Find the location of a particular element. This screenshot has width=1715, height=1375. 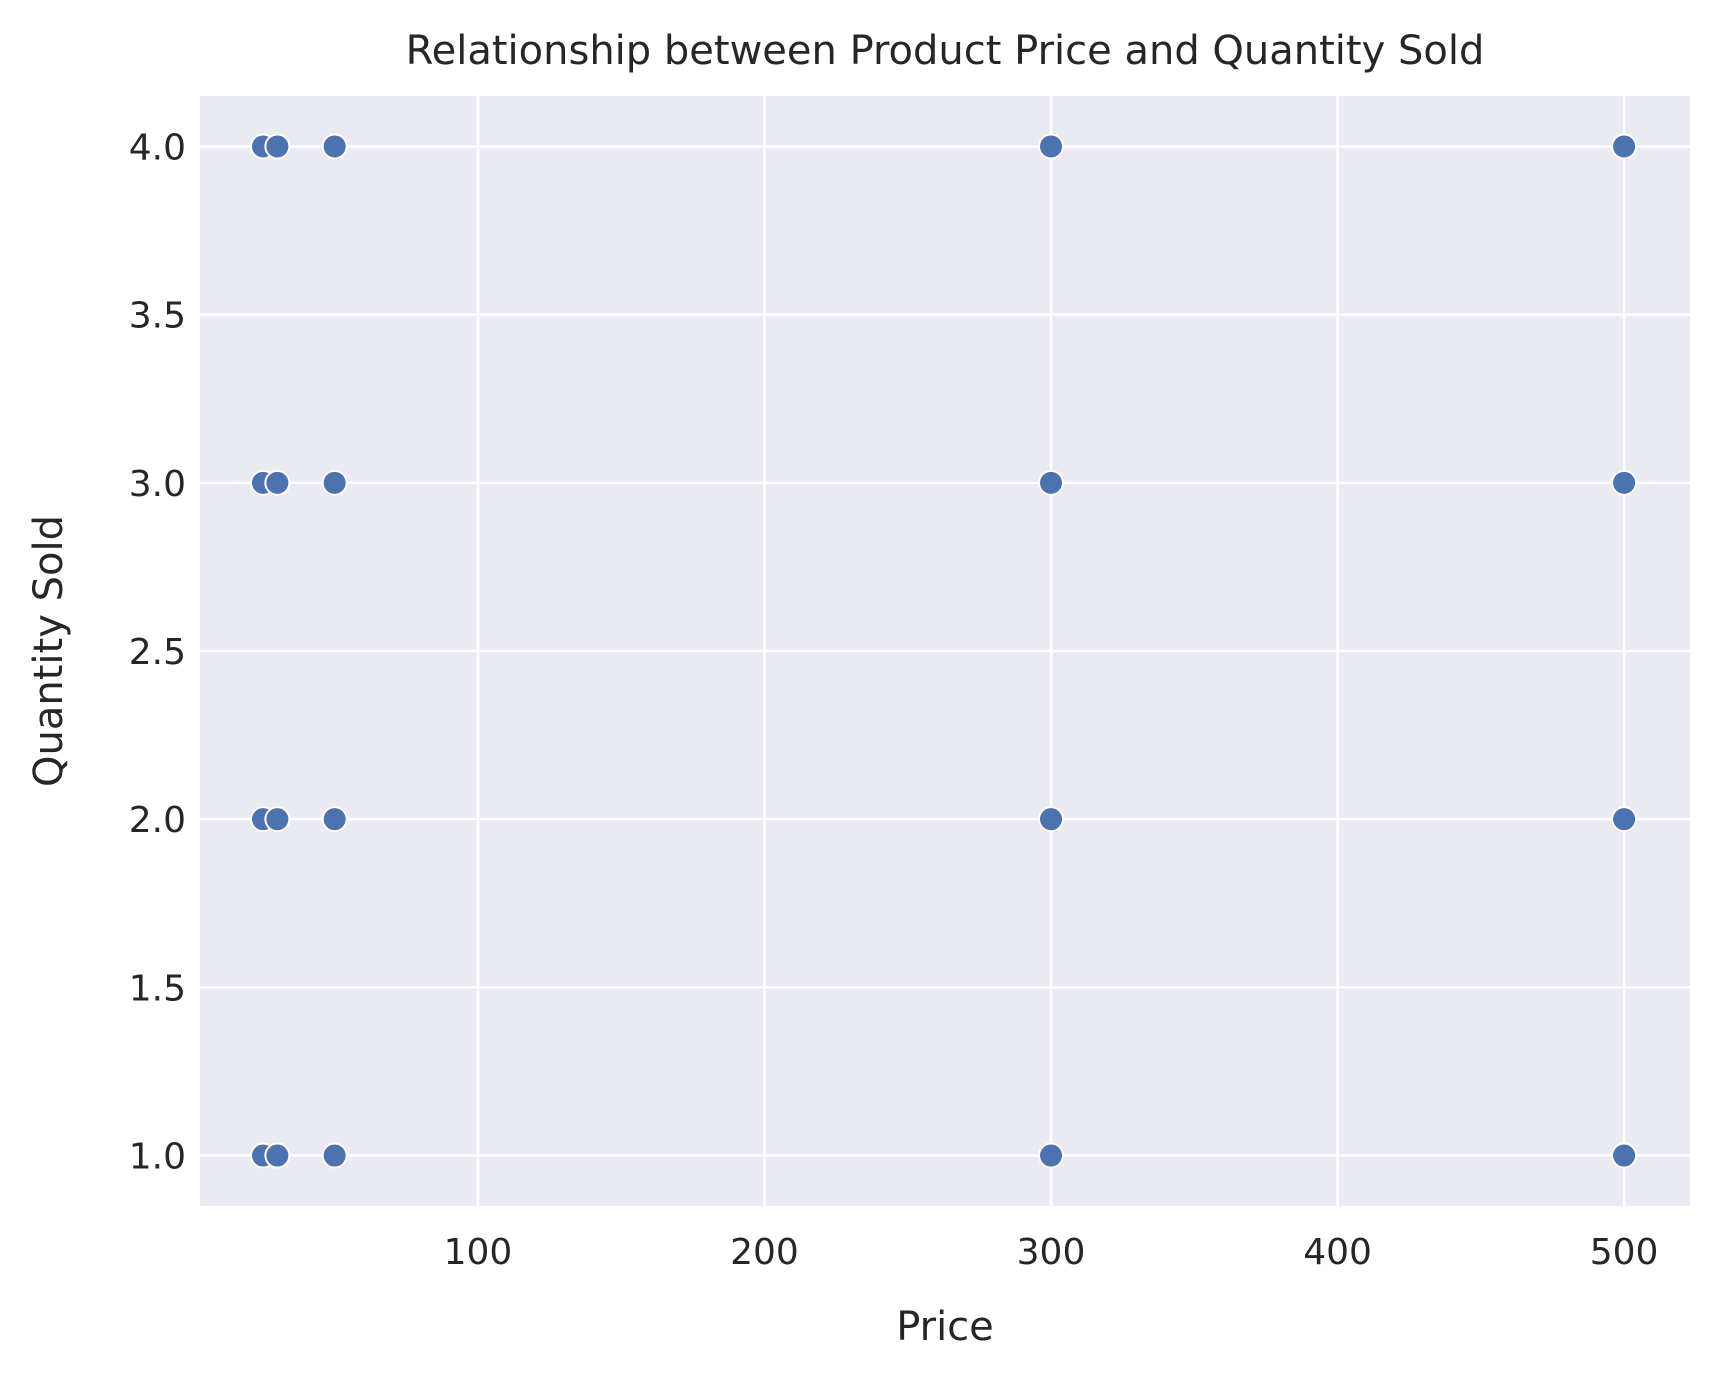

y-tick-label: 3.5 is located at coordinates (157, 316).